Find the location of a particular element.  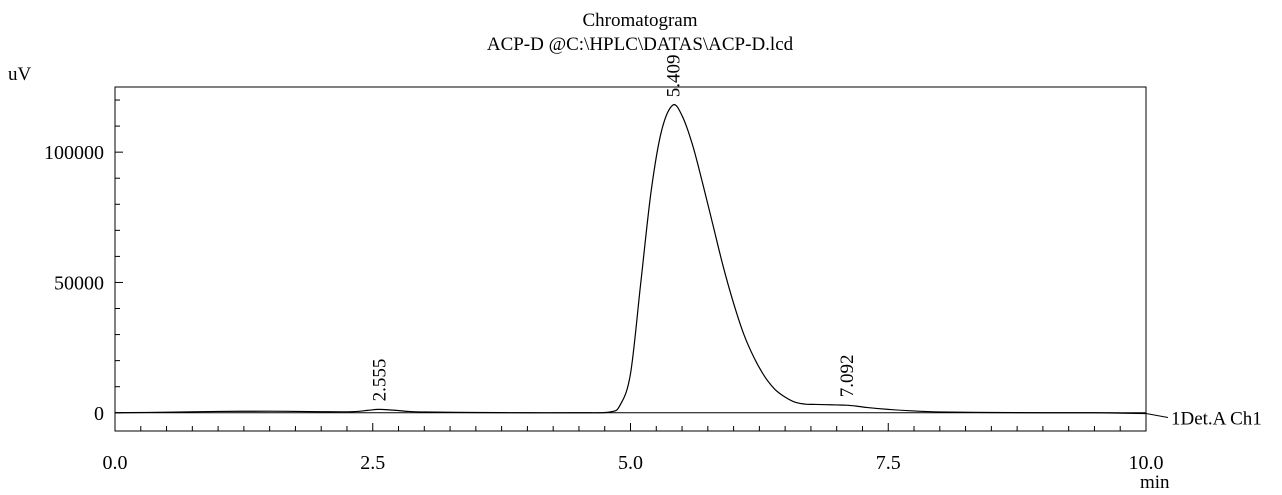

x-tick-label: 7.5 is located at coordinates (888, 463).